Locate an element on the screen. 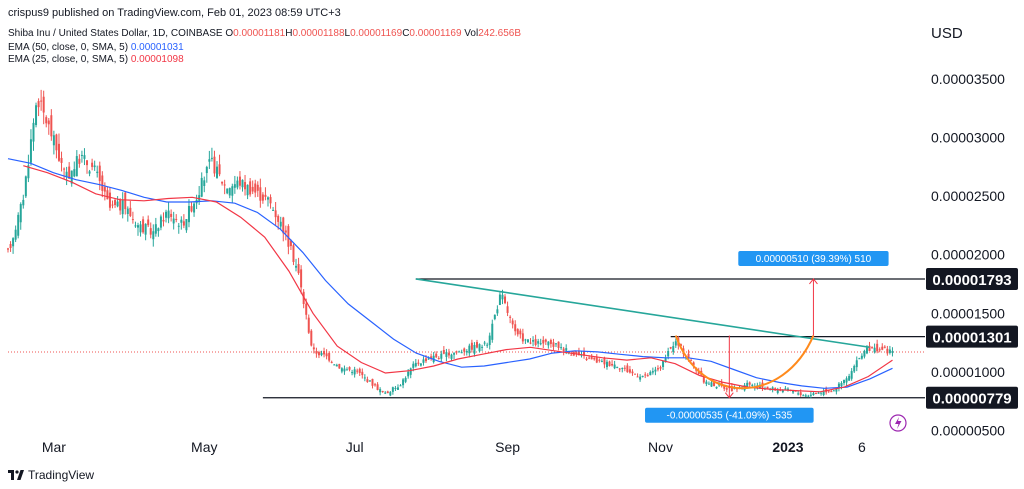 This screenshot has width=1024, height=489. y-tick-label: 0.00000500 is located at coordinates (968, 430).